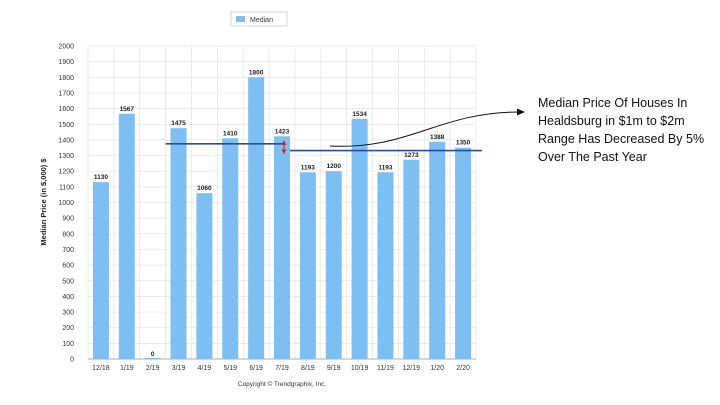 The width and height of the screenshot is (720, 405). What do you see at coordinates (66, 140) in the screenshot?
I see `y-tick-label: 1400` at bounding box center [66, 140].